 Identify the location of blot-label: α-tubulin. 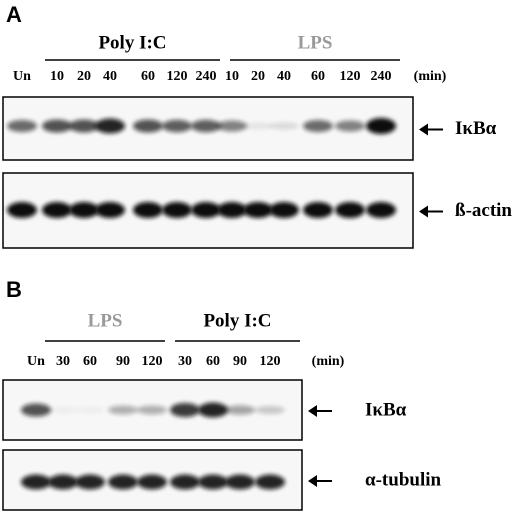
(403, 479).